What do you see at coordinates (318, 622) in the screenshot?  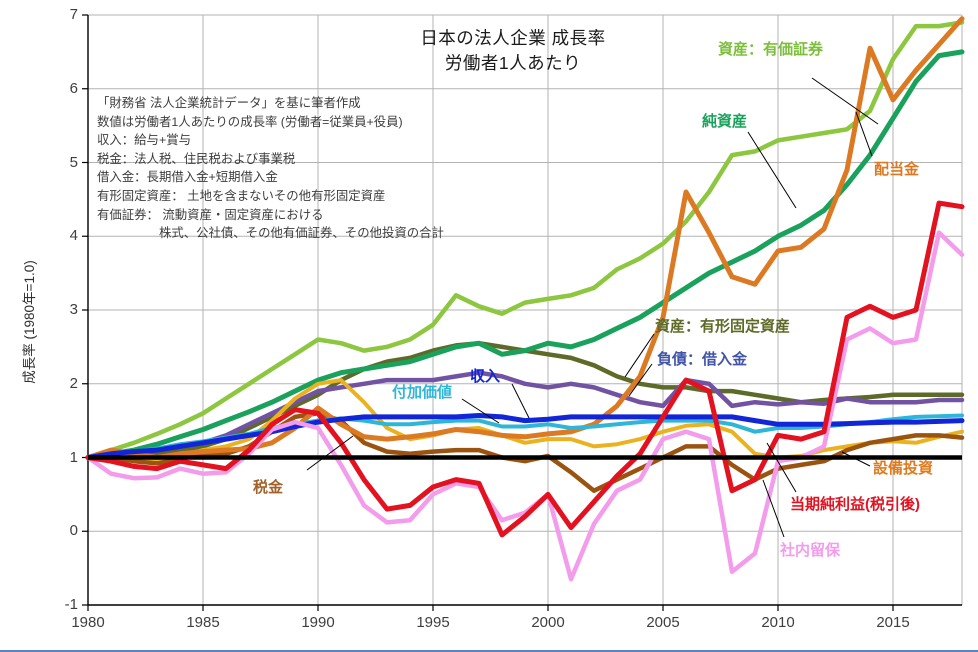 I see `x-tick-label: 1990` at bounding box center [318, 622].